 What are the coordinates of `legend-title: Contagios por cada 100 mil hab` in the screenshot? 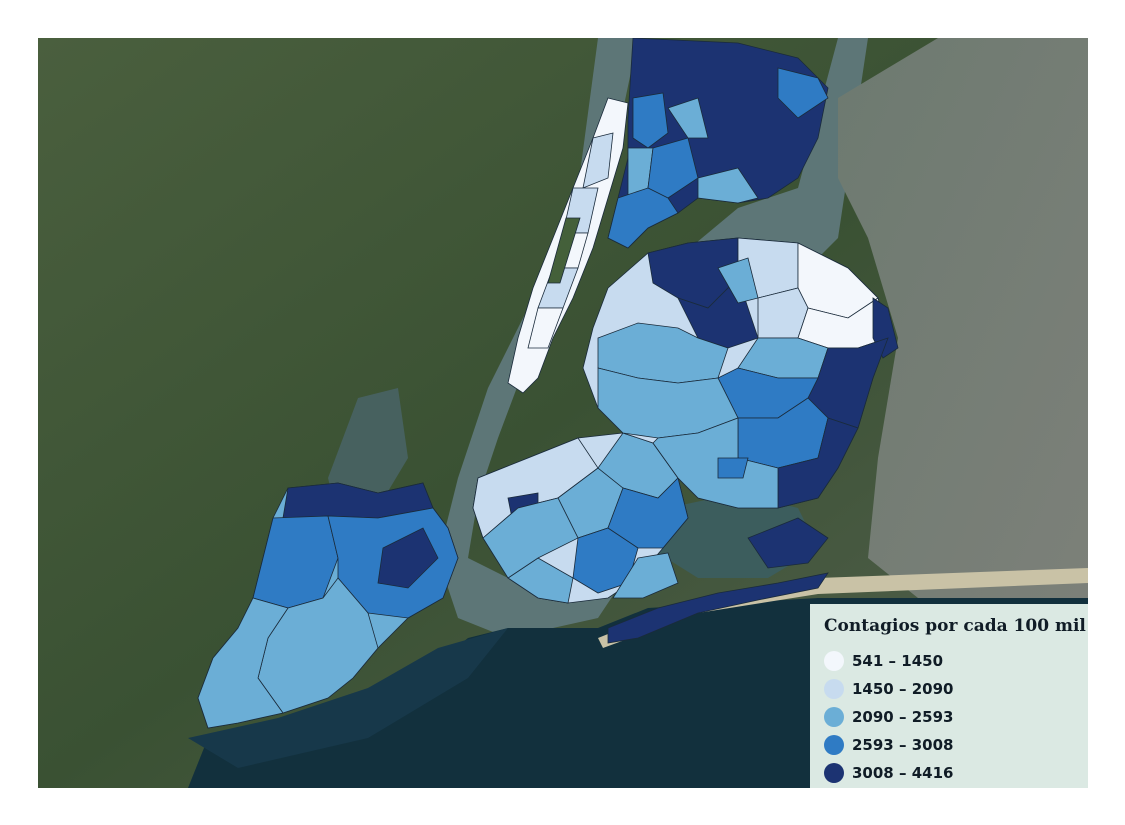 It's located at (956, 626).